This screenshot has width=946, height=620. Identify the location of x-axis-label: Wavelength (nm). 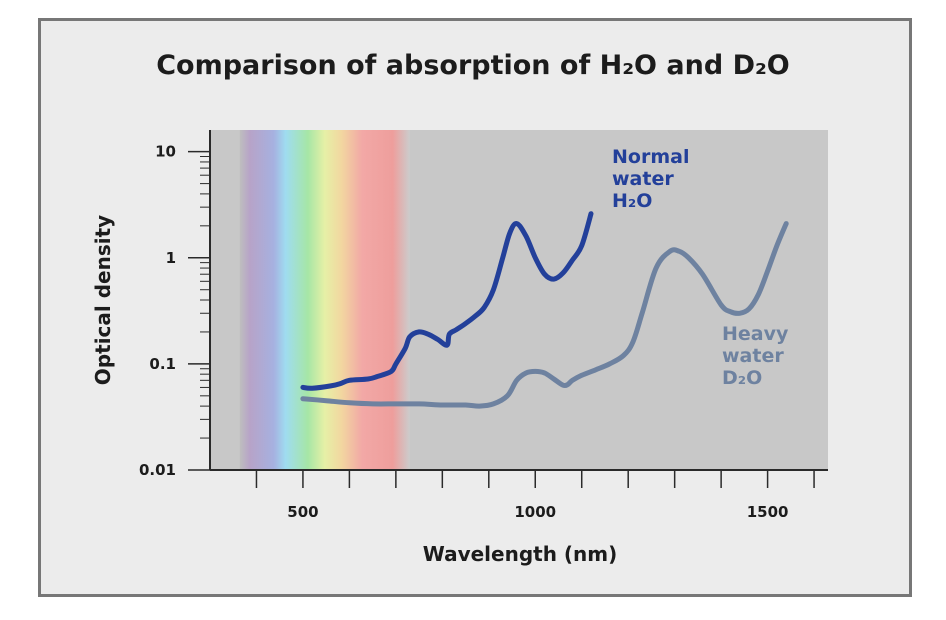
(520, 554).